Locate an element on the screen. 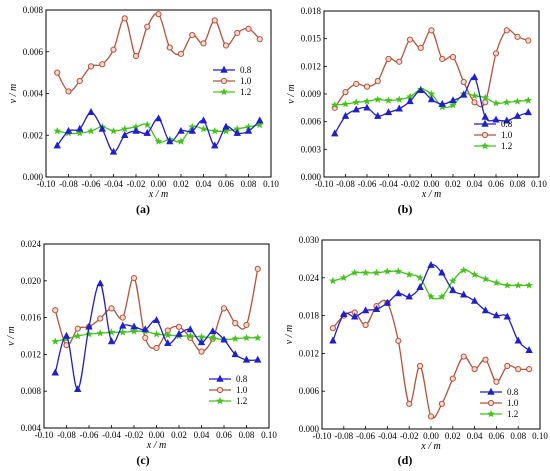 This screenshot has width=550, height=471. series-line is located at coordinates (431, 307).